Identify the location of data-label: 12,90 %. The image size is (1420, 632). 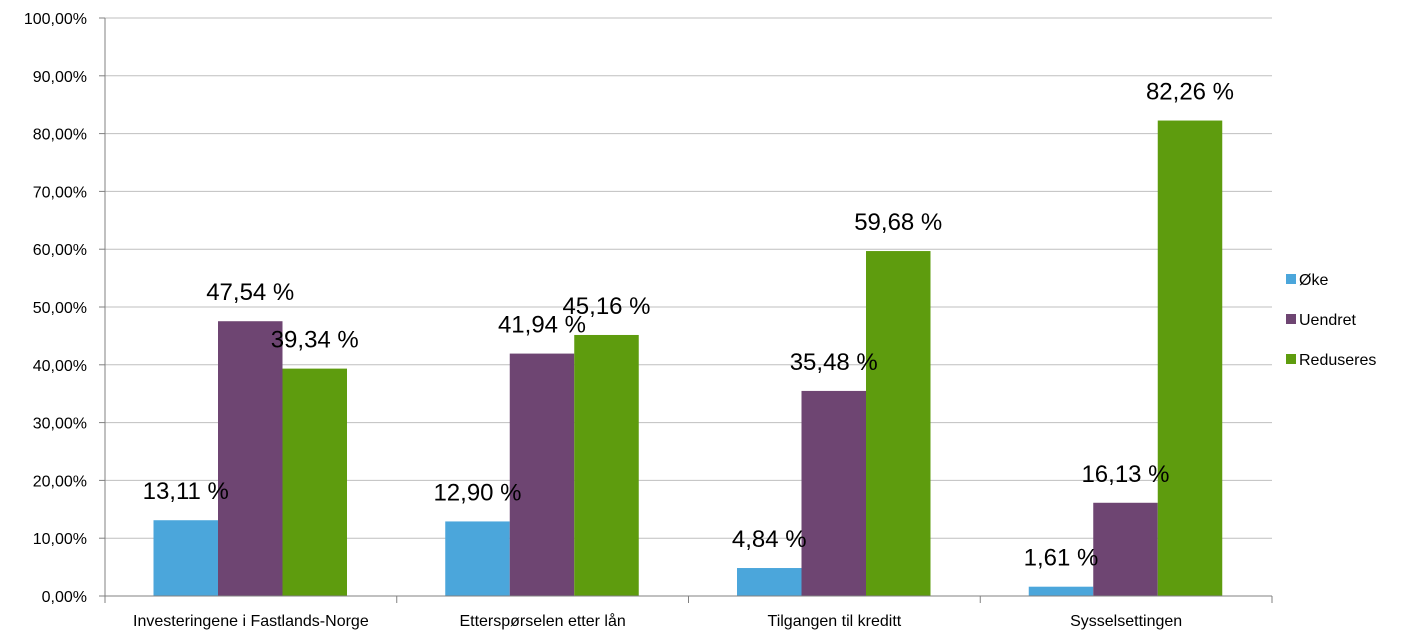
(477, 492).